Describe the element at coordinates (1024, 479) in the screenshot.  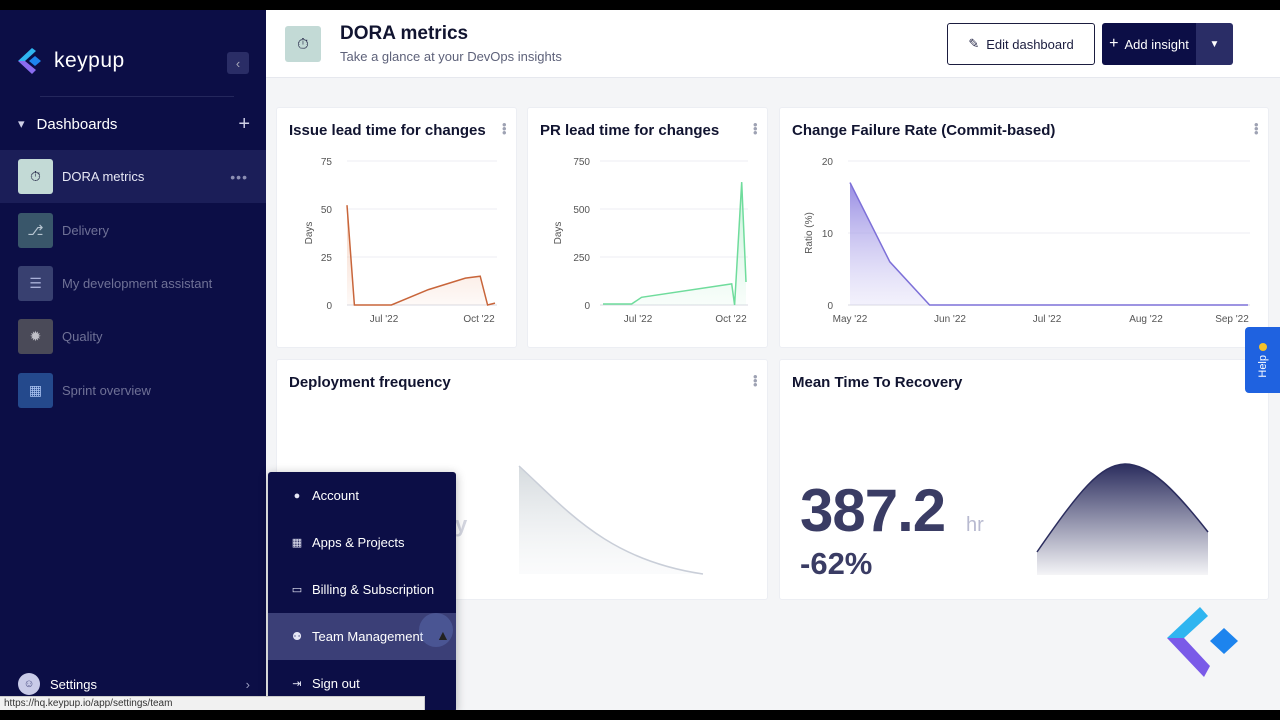
I see `mttr-card: Mean Time To Recovery 387.2 hr -62%` at that location.